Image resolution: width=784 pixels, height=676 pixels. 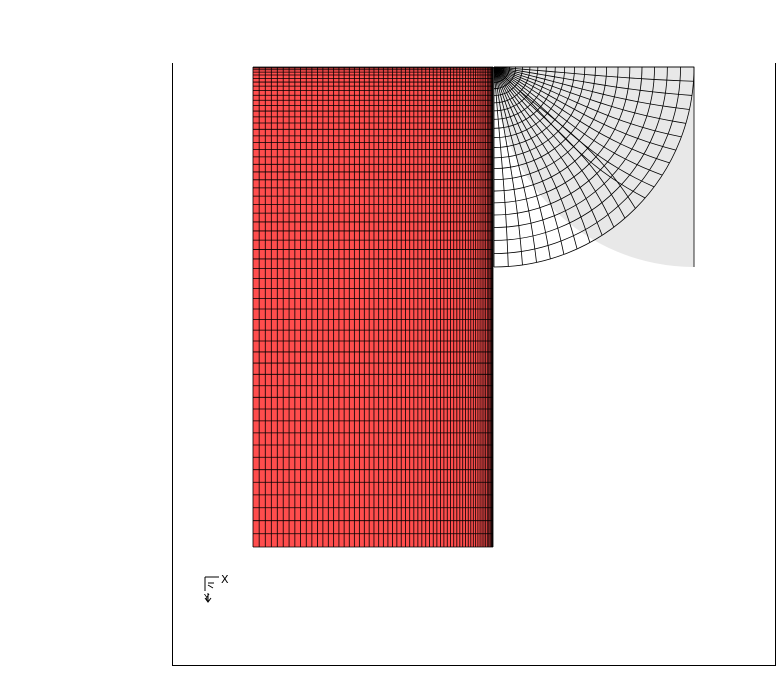 I want to click on triad-y-arrow, so click(x=208, y=598).